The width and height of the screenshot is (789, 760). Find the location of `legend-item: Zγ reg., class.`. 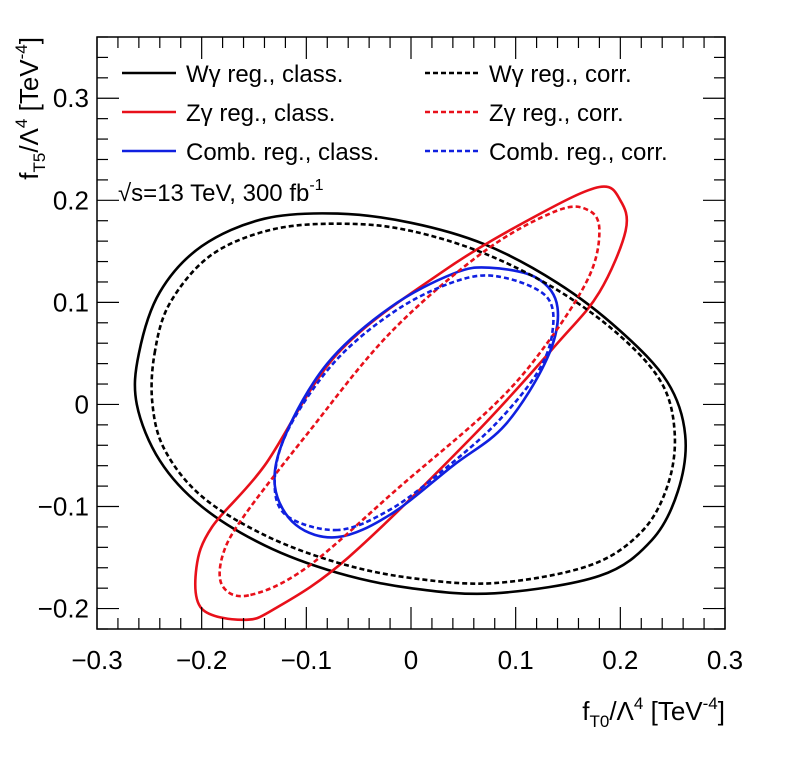

legend-item: Zγ reg., class. is located at coordinates (228, 113).